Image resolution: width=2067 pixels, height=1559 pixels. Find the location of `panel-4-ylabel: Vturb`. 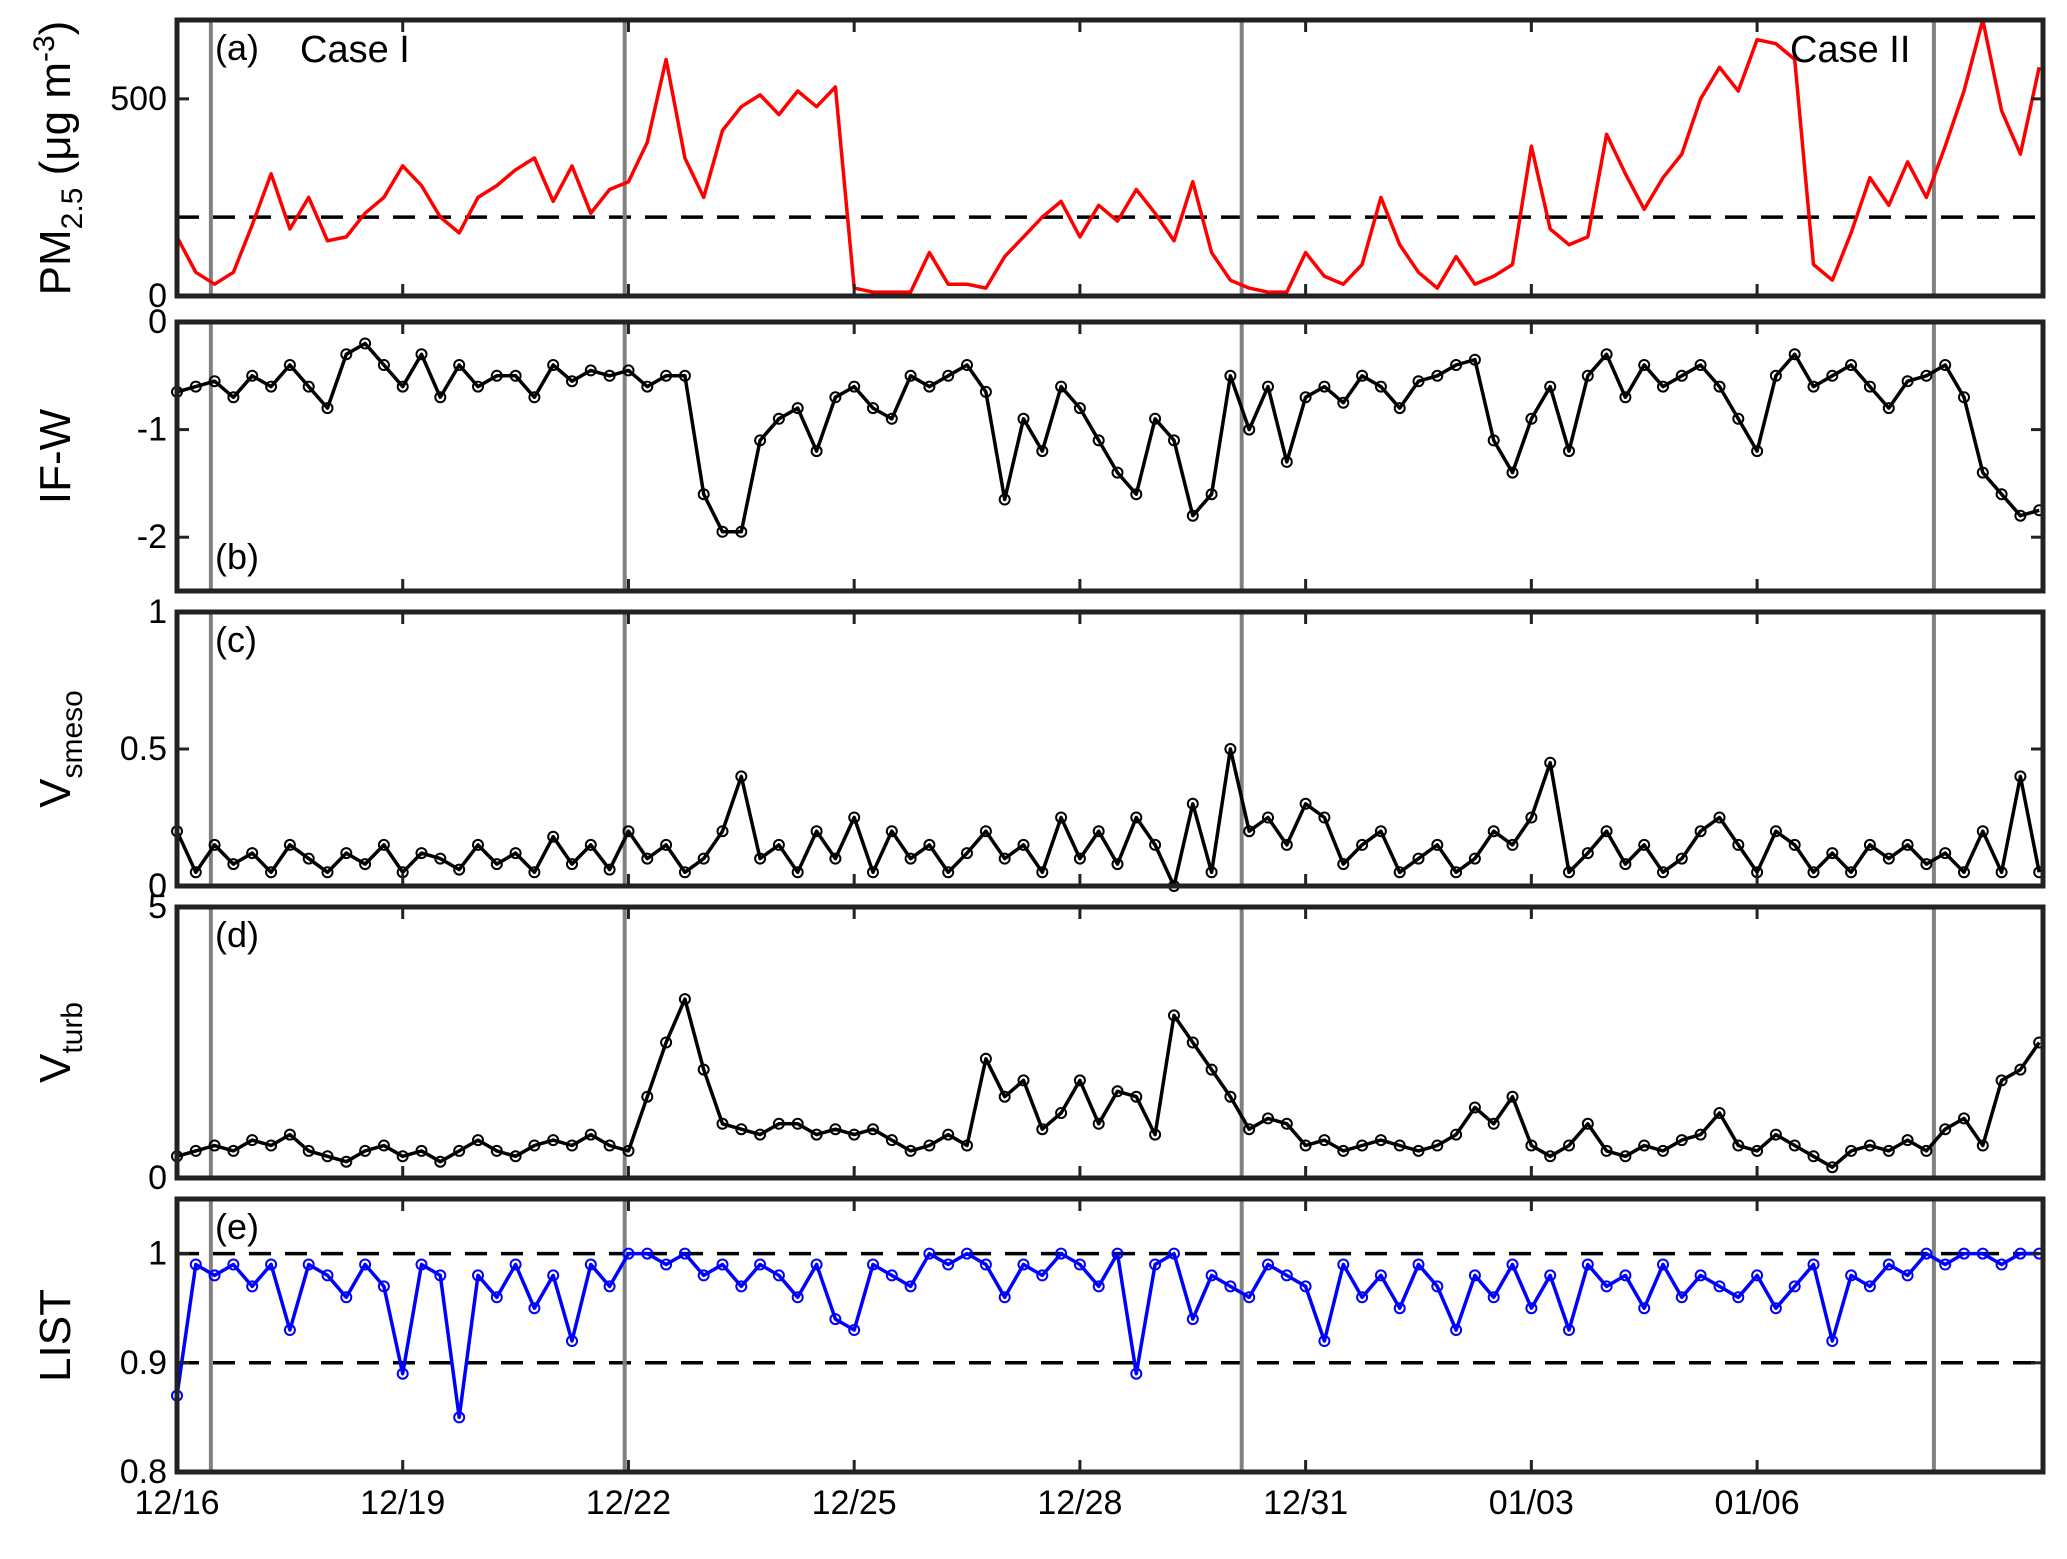

panel-4-ylabel: Vturb is located at coordinates (60, 1042).